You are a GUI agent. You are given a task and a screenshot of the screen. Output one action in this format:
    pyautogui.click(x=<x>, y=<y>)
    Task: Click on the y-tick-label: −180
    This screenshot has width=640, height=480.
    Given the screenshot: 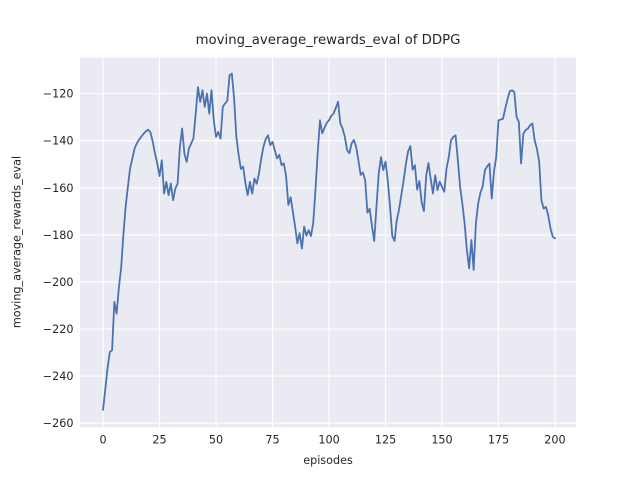 What is the action you would take?
    pyautogui.click(x=58, y=235)
    